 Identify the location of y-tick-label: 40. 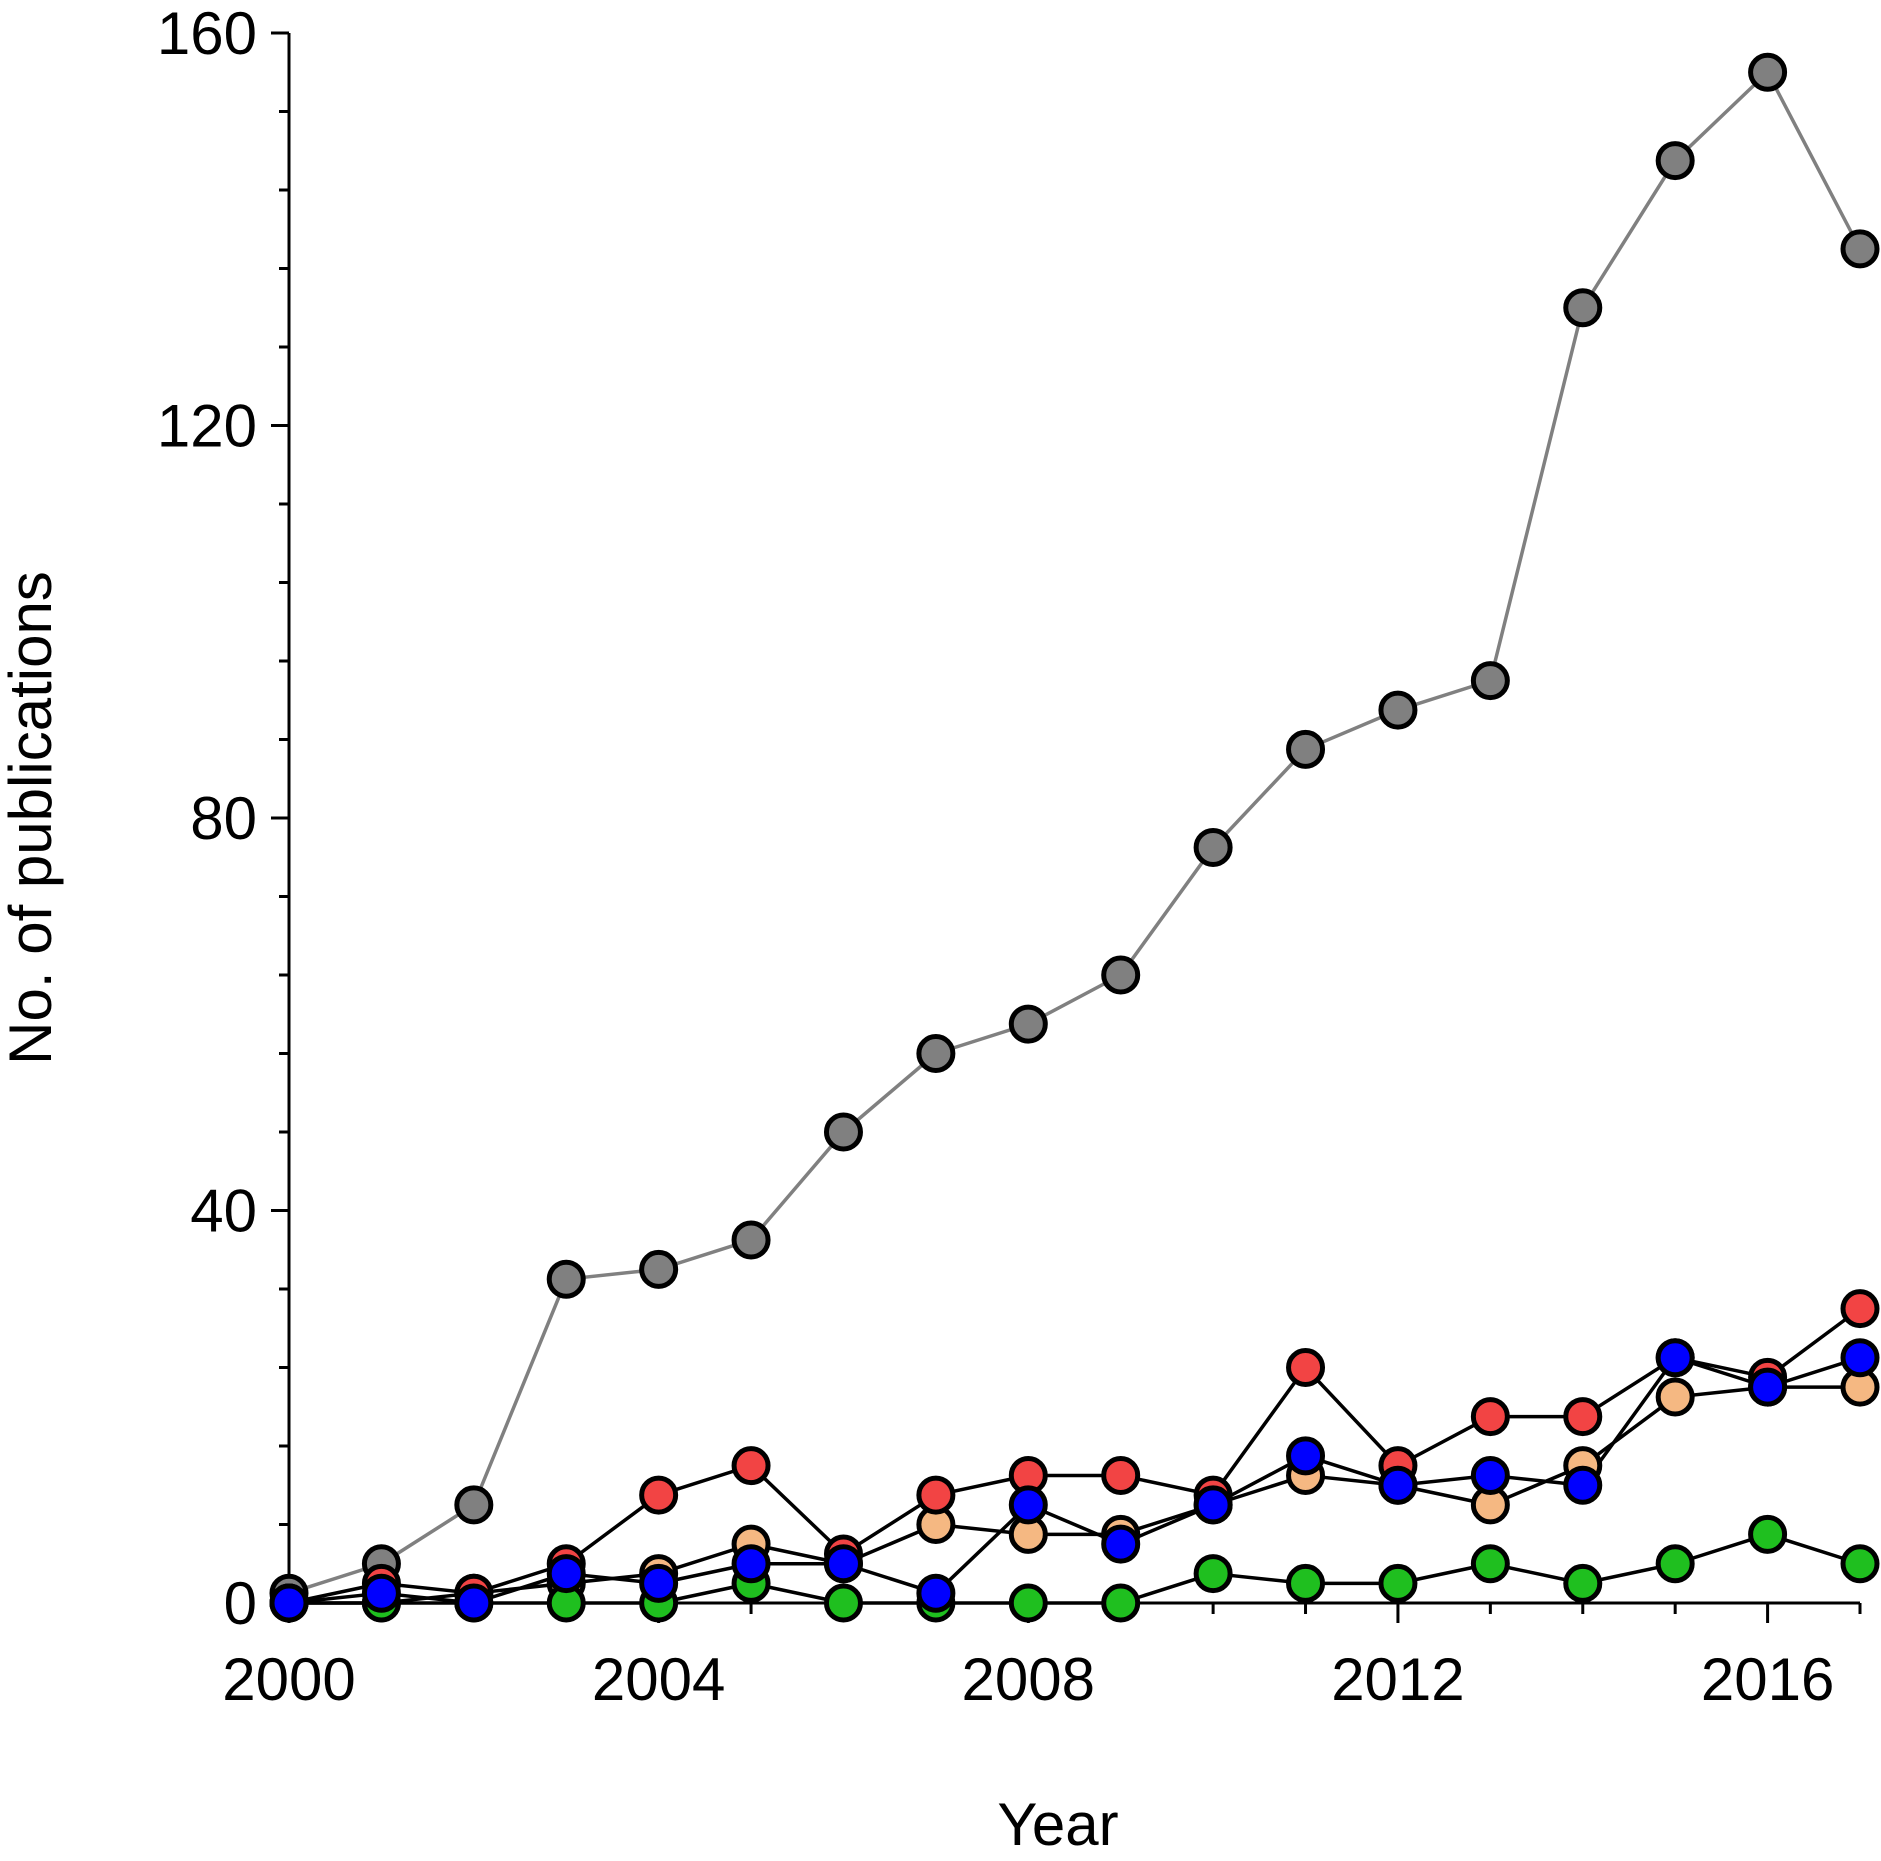
(223, 1211).